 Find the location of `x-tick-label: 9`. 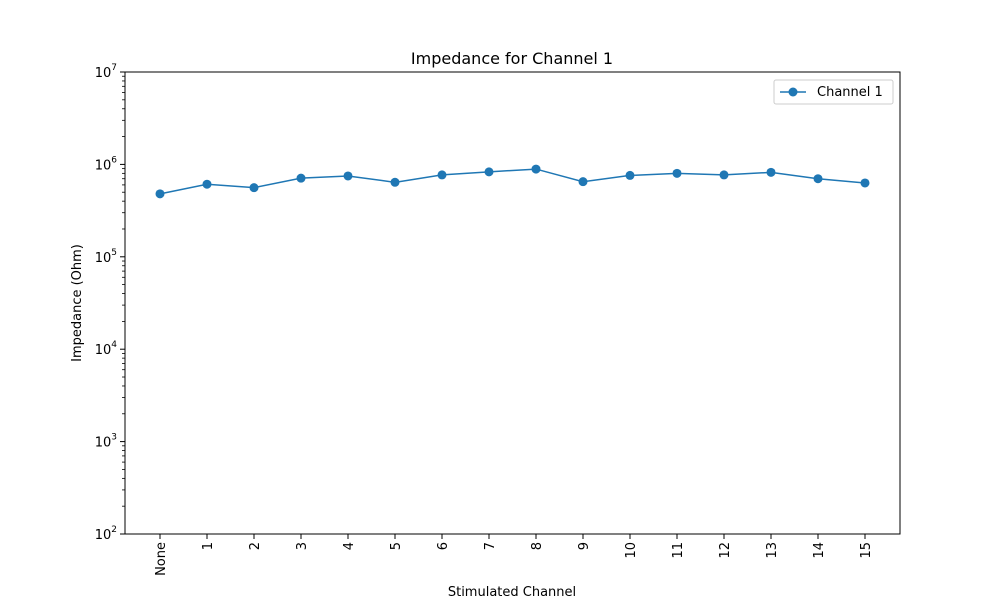

x-tick-label: 9 is located at coordinates (584, 546).